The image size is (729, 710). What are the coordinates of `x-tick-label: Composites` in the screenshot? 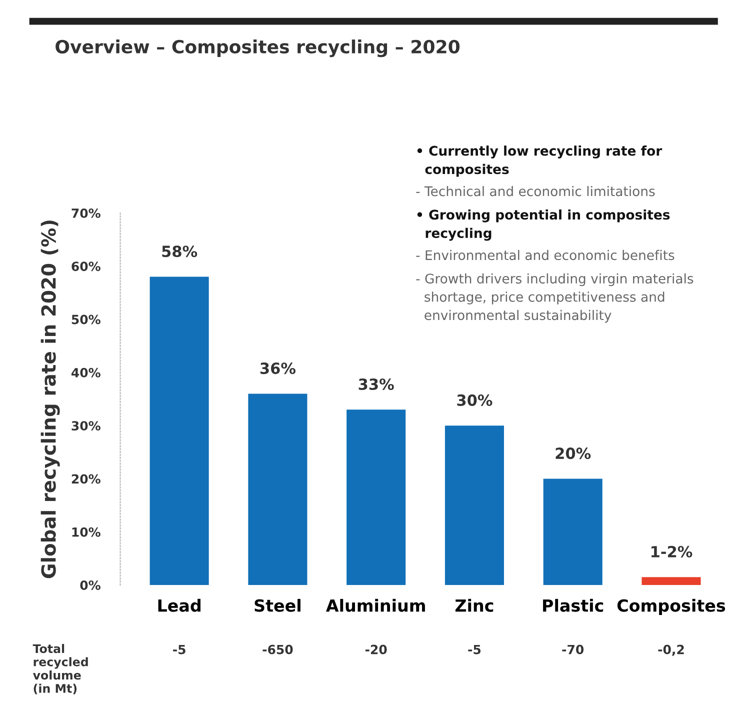 It's located at (671, 607).